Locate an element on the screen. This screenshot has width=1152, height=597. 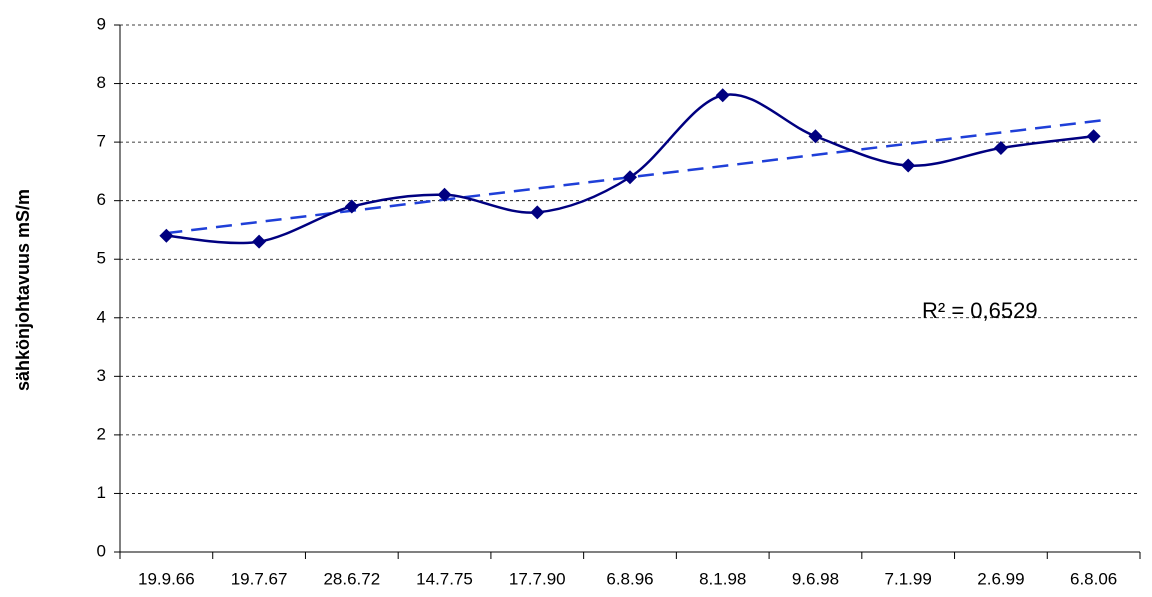
y-tick-label: 8 is located at coordinates (101, 82).